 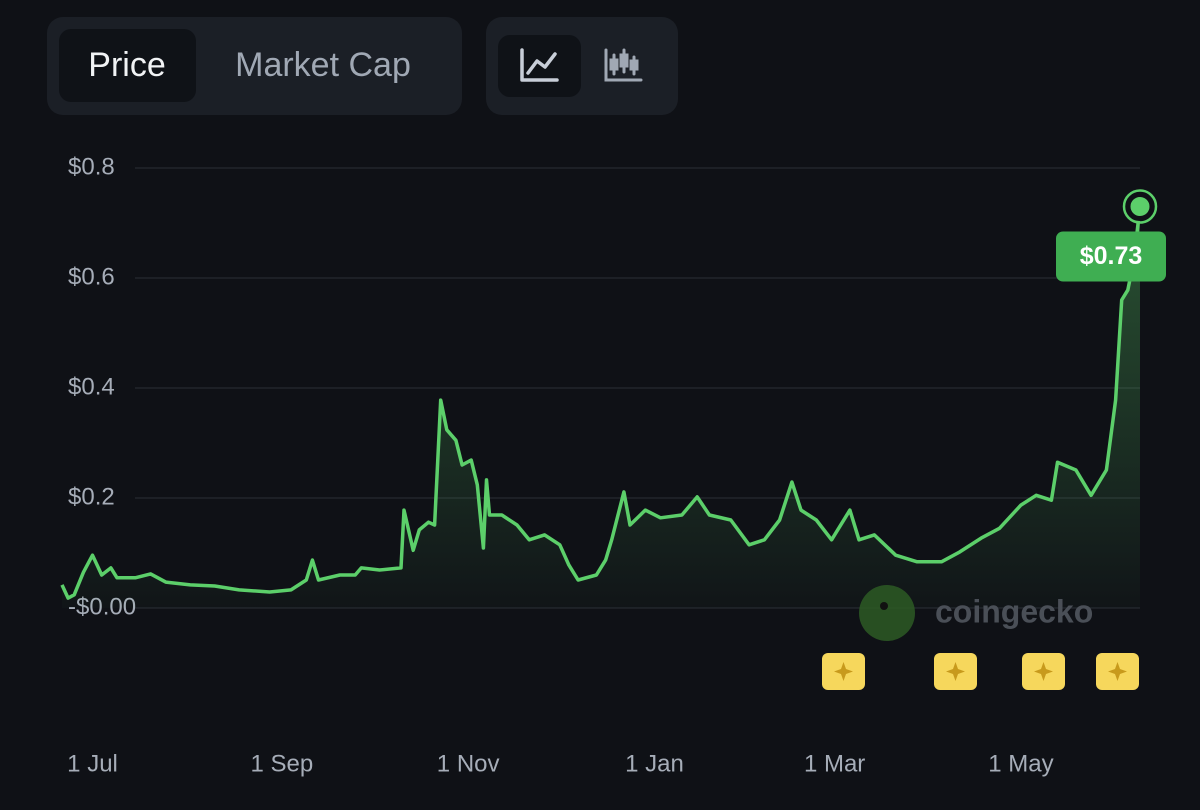 What do you see at coordinates (623, 65) in the screenshot?
I see `candle-icon` at bounding box center [623, 65].